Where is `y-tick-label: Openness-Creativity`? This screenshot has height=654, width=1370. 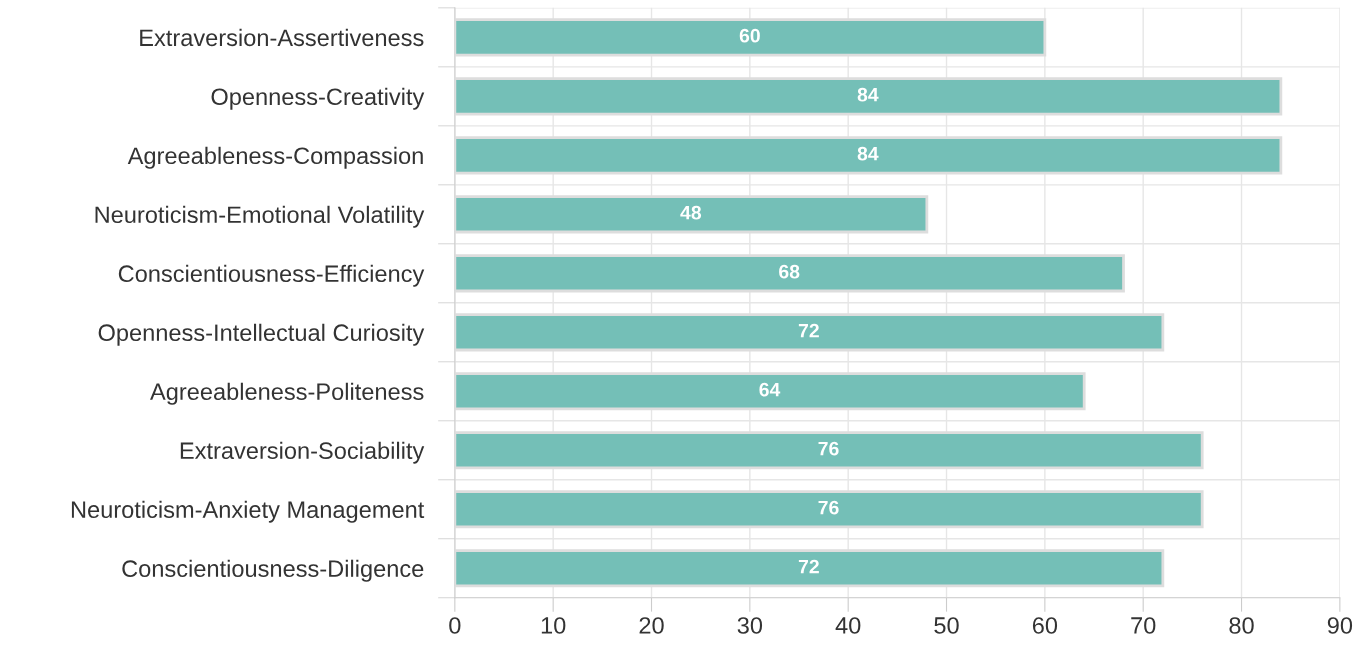 y-tick-label: Openness-Creativity is located at coordinates (318, 98).